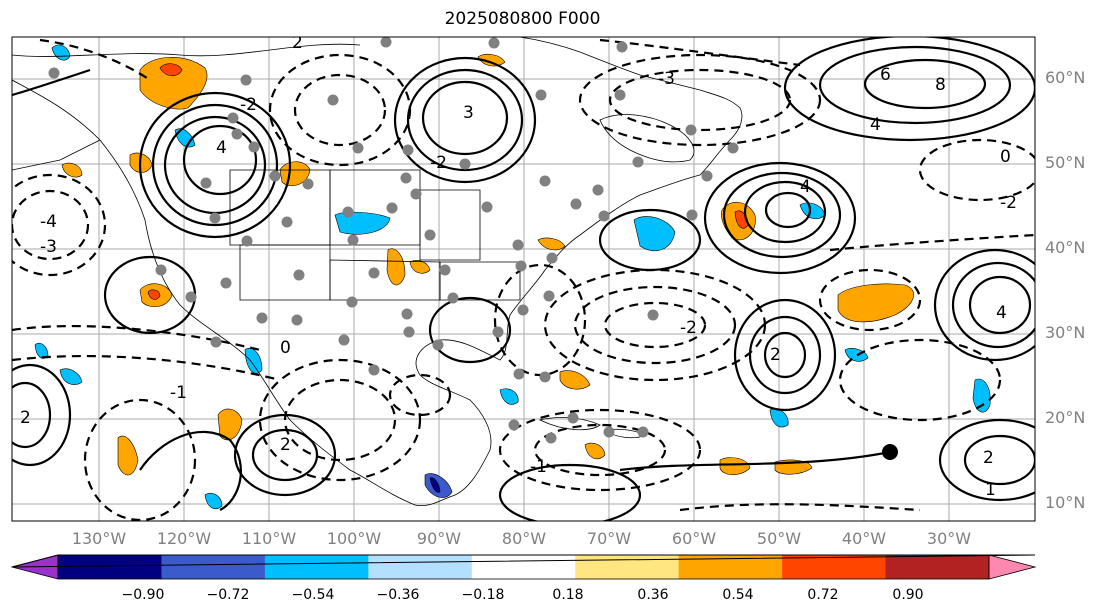 The width and height of the screenshot is (1105, 615). Describe the element at coordinates (890, 452) in the screenshot. I see `black-marker-dot` at that location.